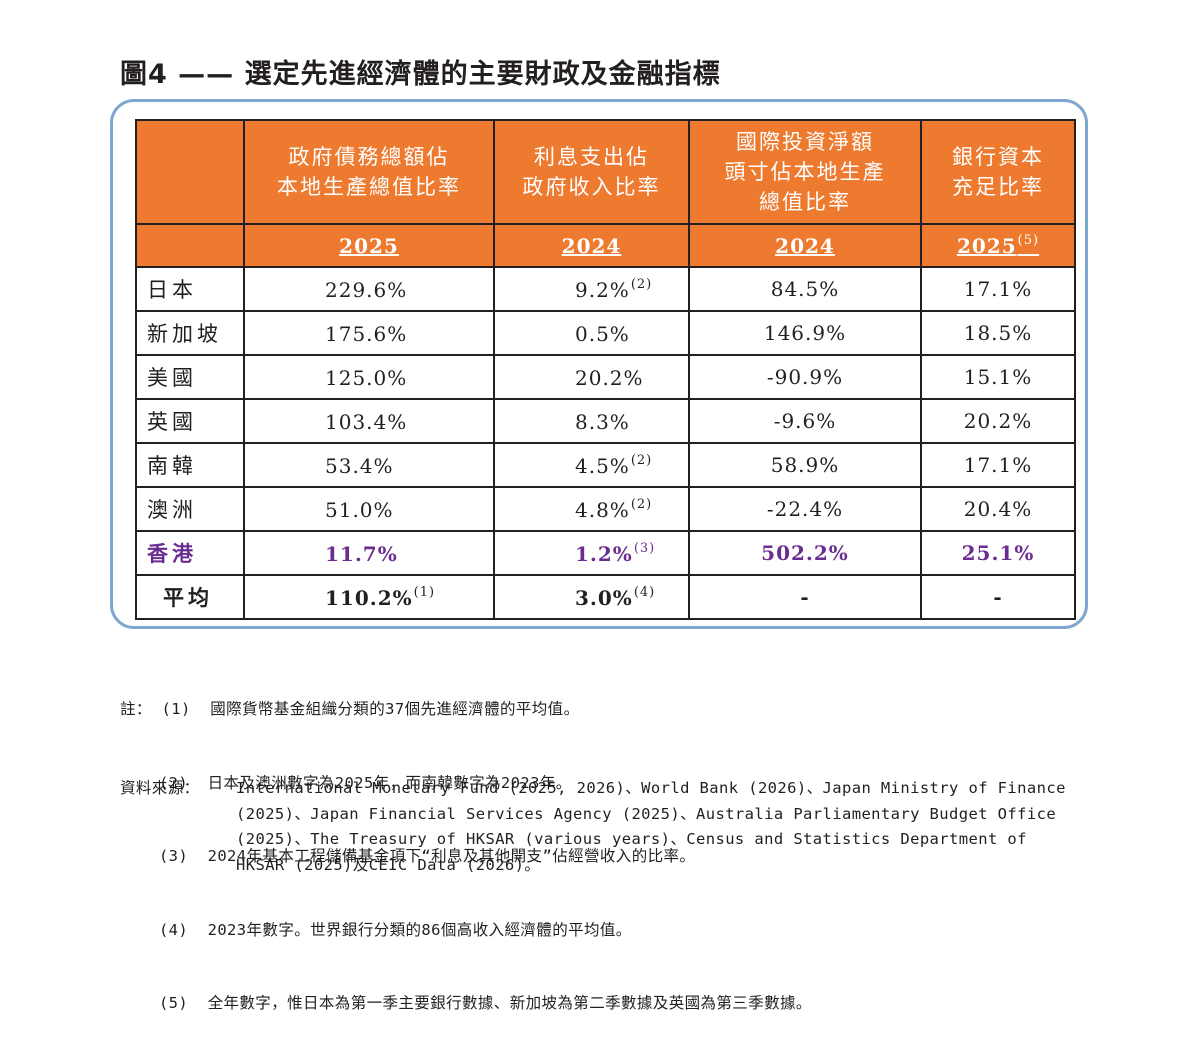 This screenshot has width=1200, height=1040. Describe the element at coordinates (369, 172) in the screenshot. I see `header-col: 政府債務總額佔 本地生產總值比率` at that location.